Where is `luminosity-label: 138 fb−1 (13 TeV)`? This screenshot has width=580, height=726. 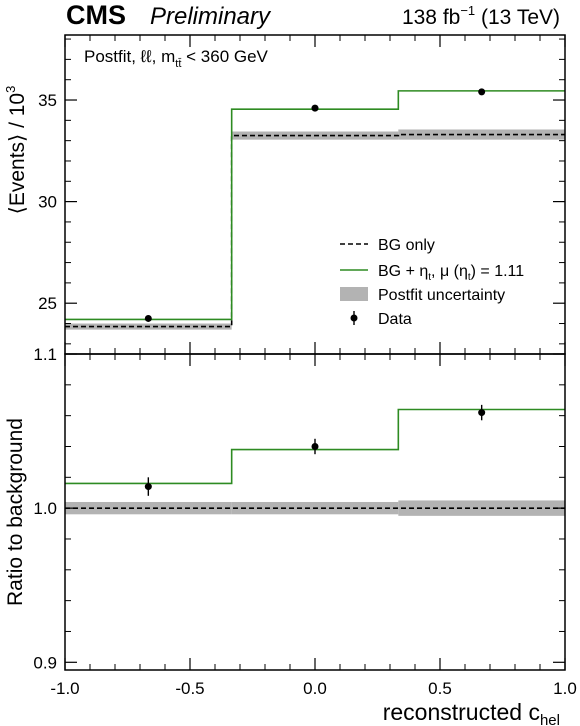
luminosity-label: 138 fb−1 (13 TeV) is located at coordinates (481, 16).